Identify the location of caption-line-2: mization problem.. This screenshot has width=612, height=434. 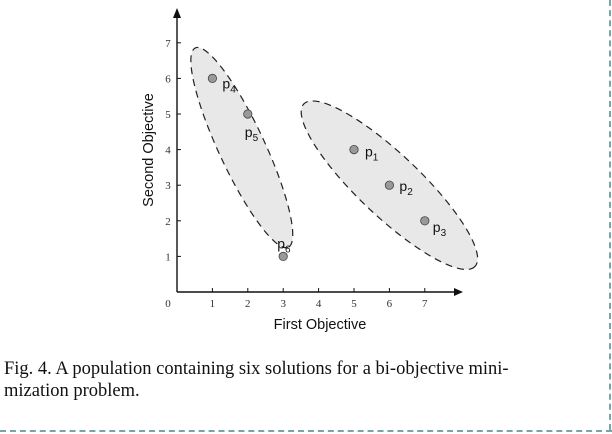
(72, 391).